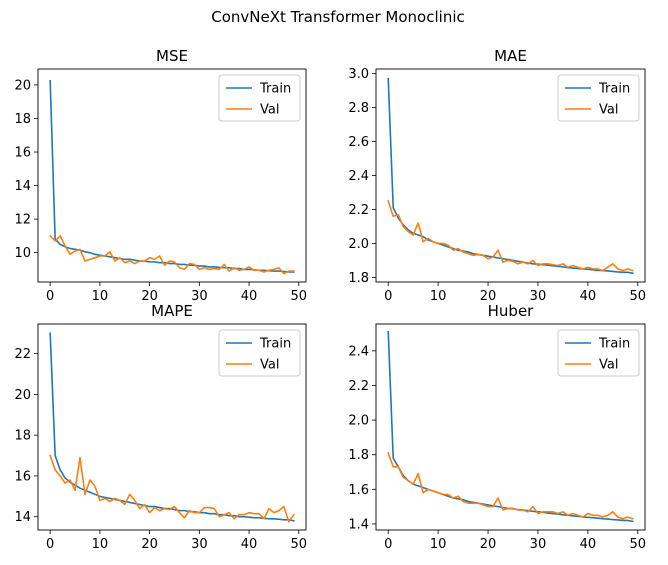 The height and width of the screenshot is (565, 668). Describe the element at coordinates (22, 354) in the screenshot. I see `y-tick-label: 22` at that location.